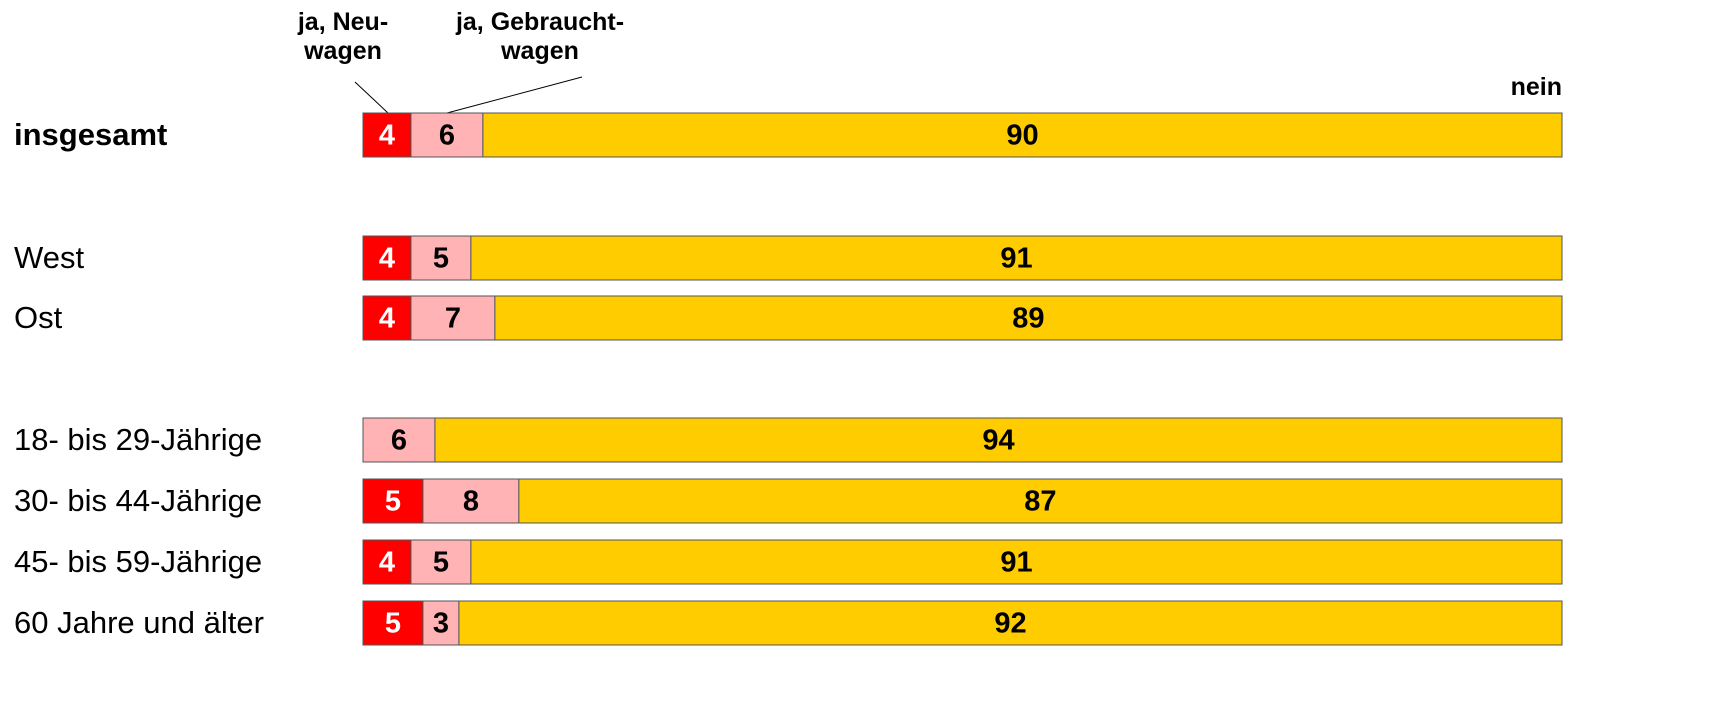  I want to click on value-label: 89, so click(1028, 319).